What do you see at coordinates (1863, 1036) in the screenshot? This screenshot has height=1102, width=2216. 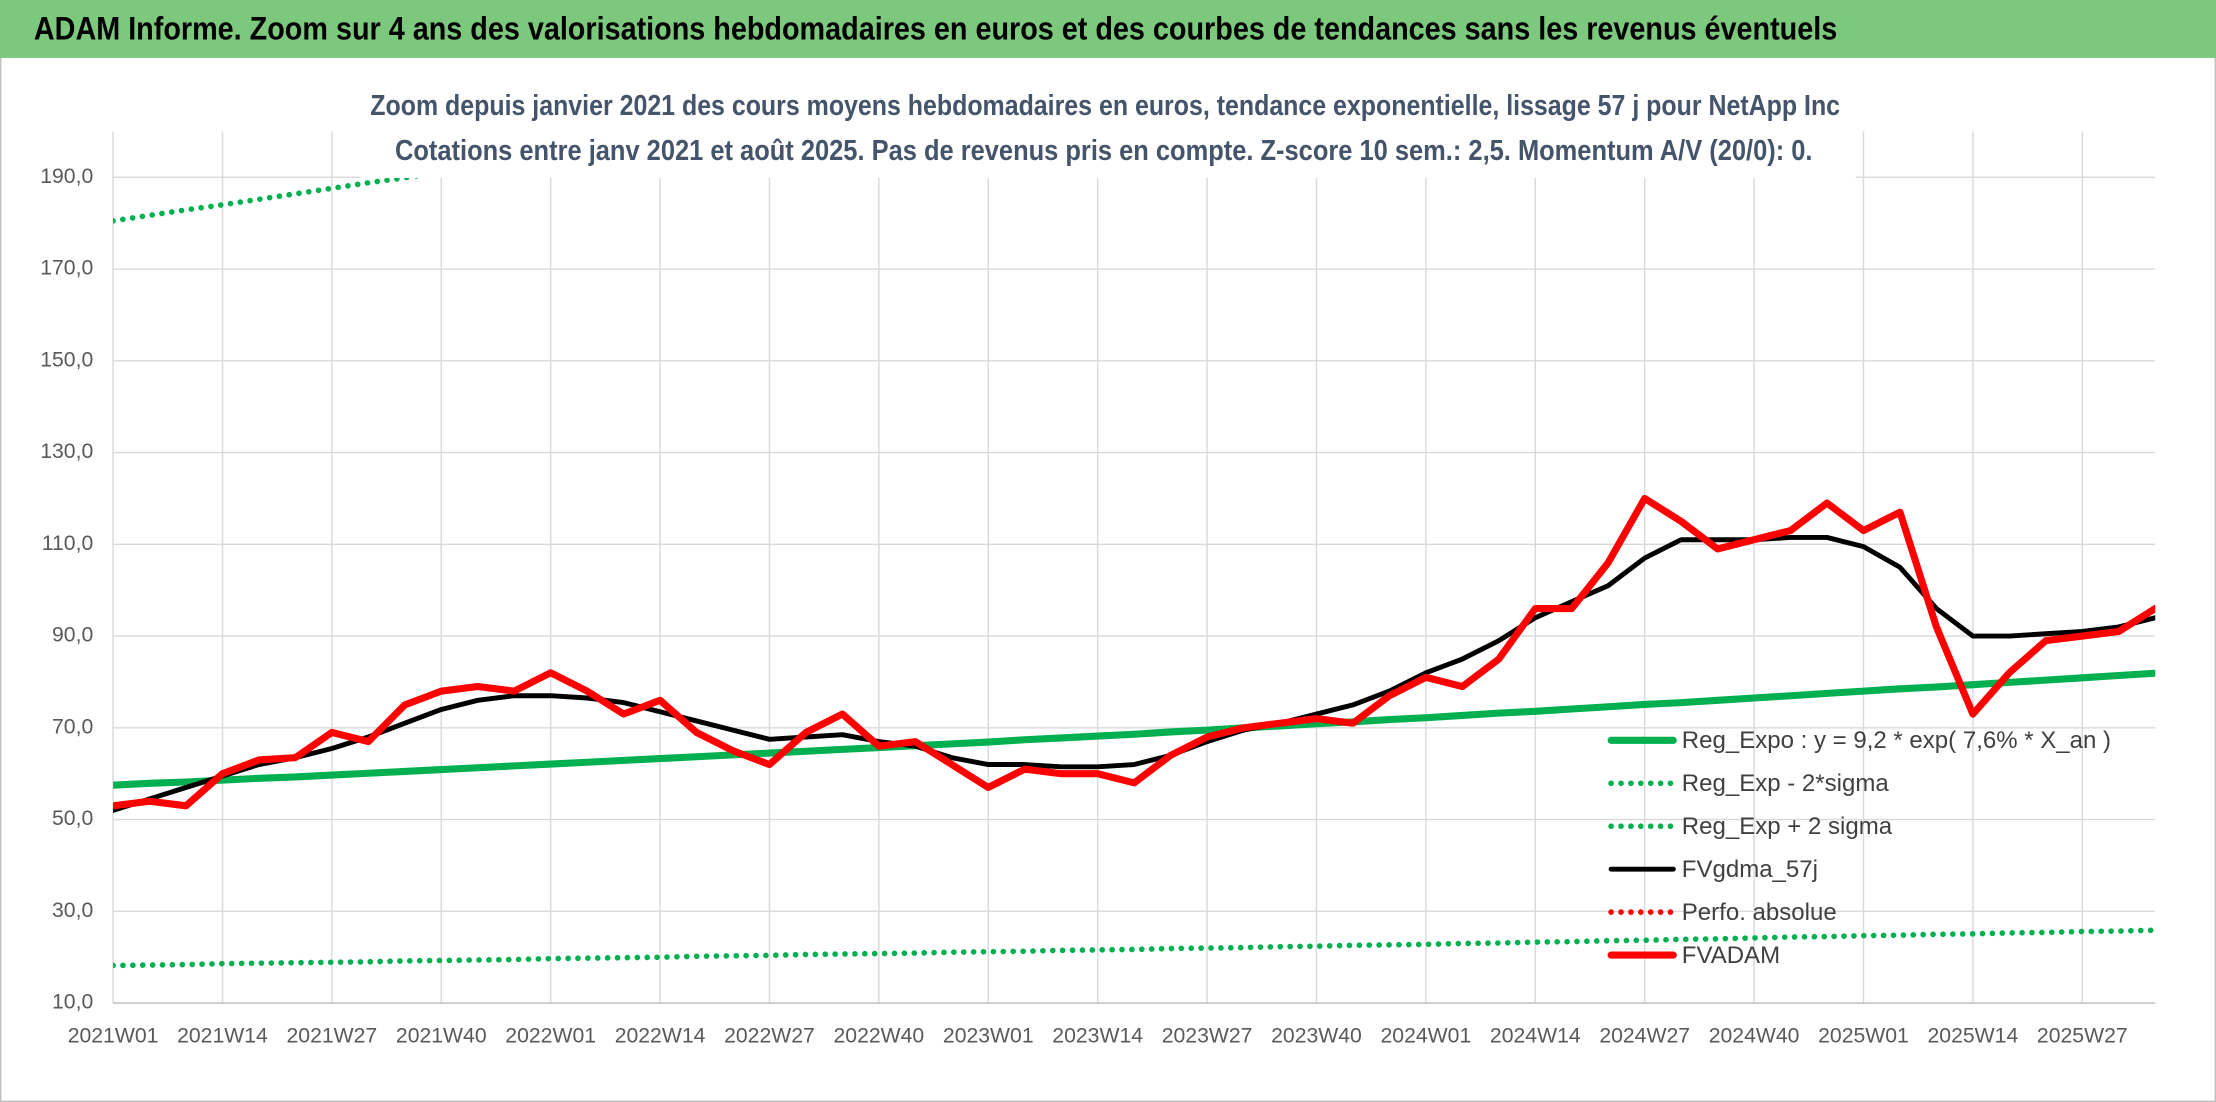 I see `x-tick-label: 2025W01` at bounding box center [1863, 1036].